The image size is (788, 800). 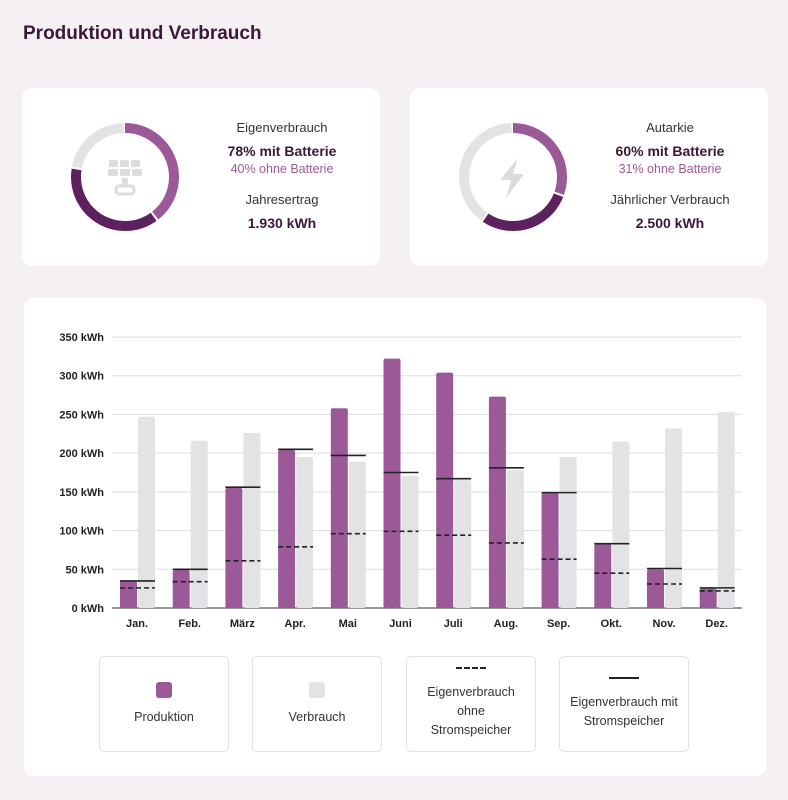 What do you see at coordinates (348, 624) in the screenshot?
I see `x-tick-label: Mai` at bounding box center [348, 624].